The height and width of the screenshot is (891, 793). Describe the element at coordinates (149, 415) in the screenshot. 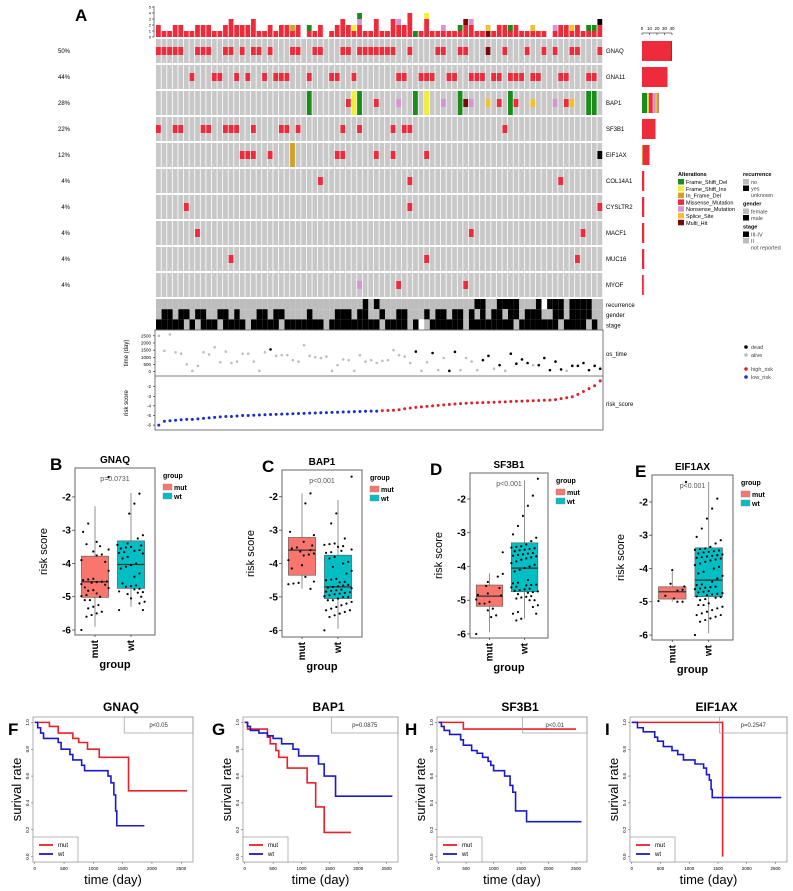

I see `y-tick-label: -5` at that location.